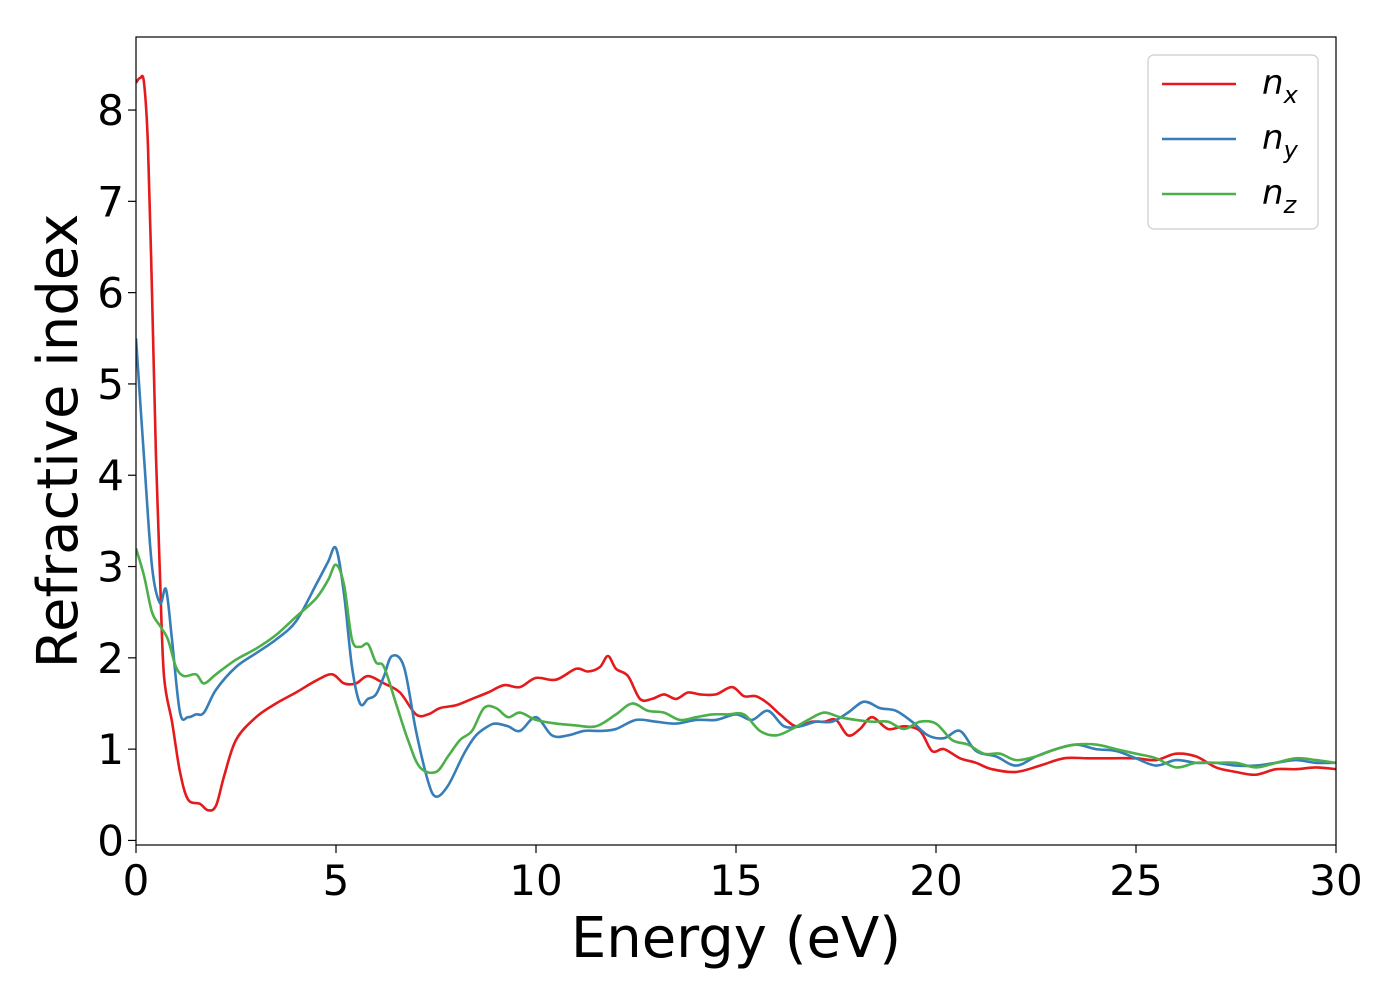  I want to click on y-tick-label: 7, so click(110, 201).